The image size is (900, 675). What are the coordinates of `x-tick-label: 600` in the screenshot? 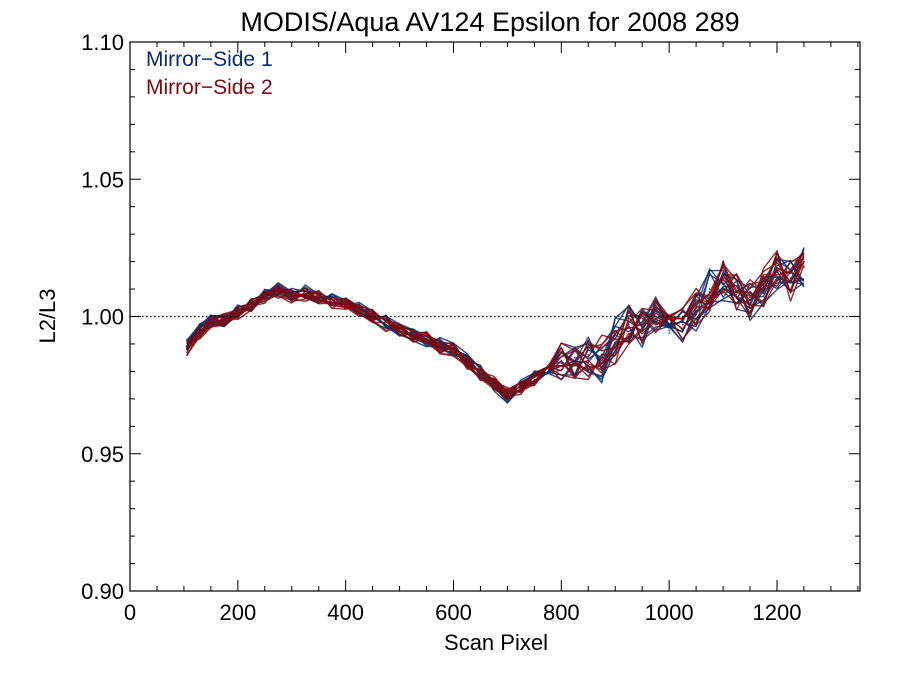 It's located at (453, 612).